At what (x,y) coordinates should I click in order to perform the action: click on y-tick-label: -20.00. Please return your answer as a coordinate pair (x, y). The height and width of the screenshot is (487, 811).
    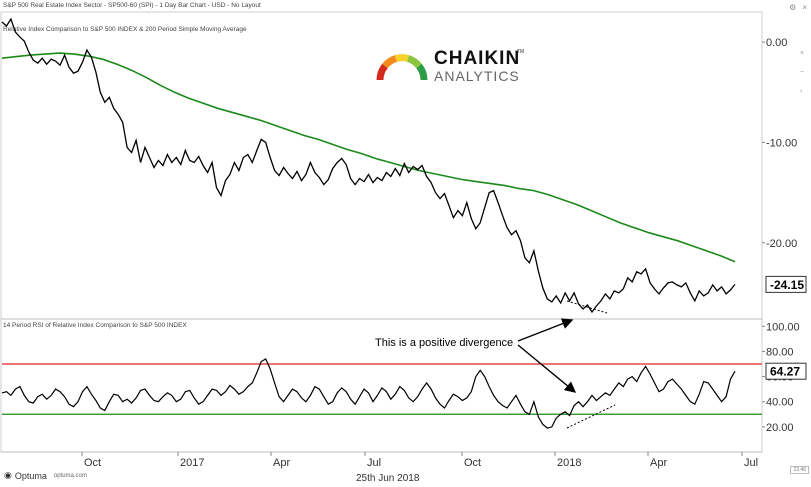
    Looking at the image, I should click on (781, 244).